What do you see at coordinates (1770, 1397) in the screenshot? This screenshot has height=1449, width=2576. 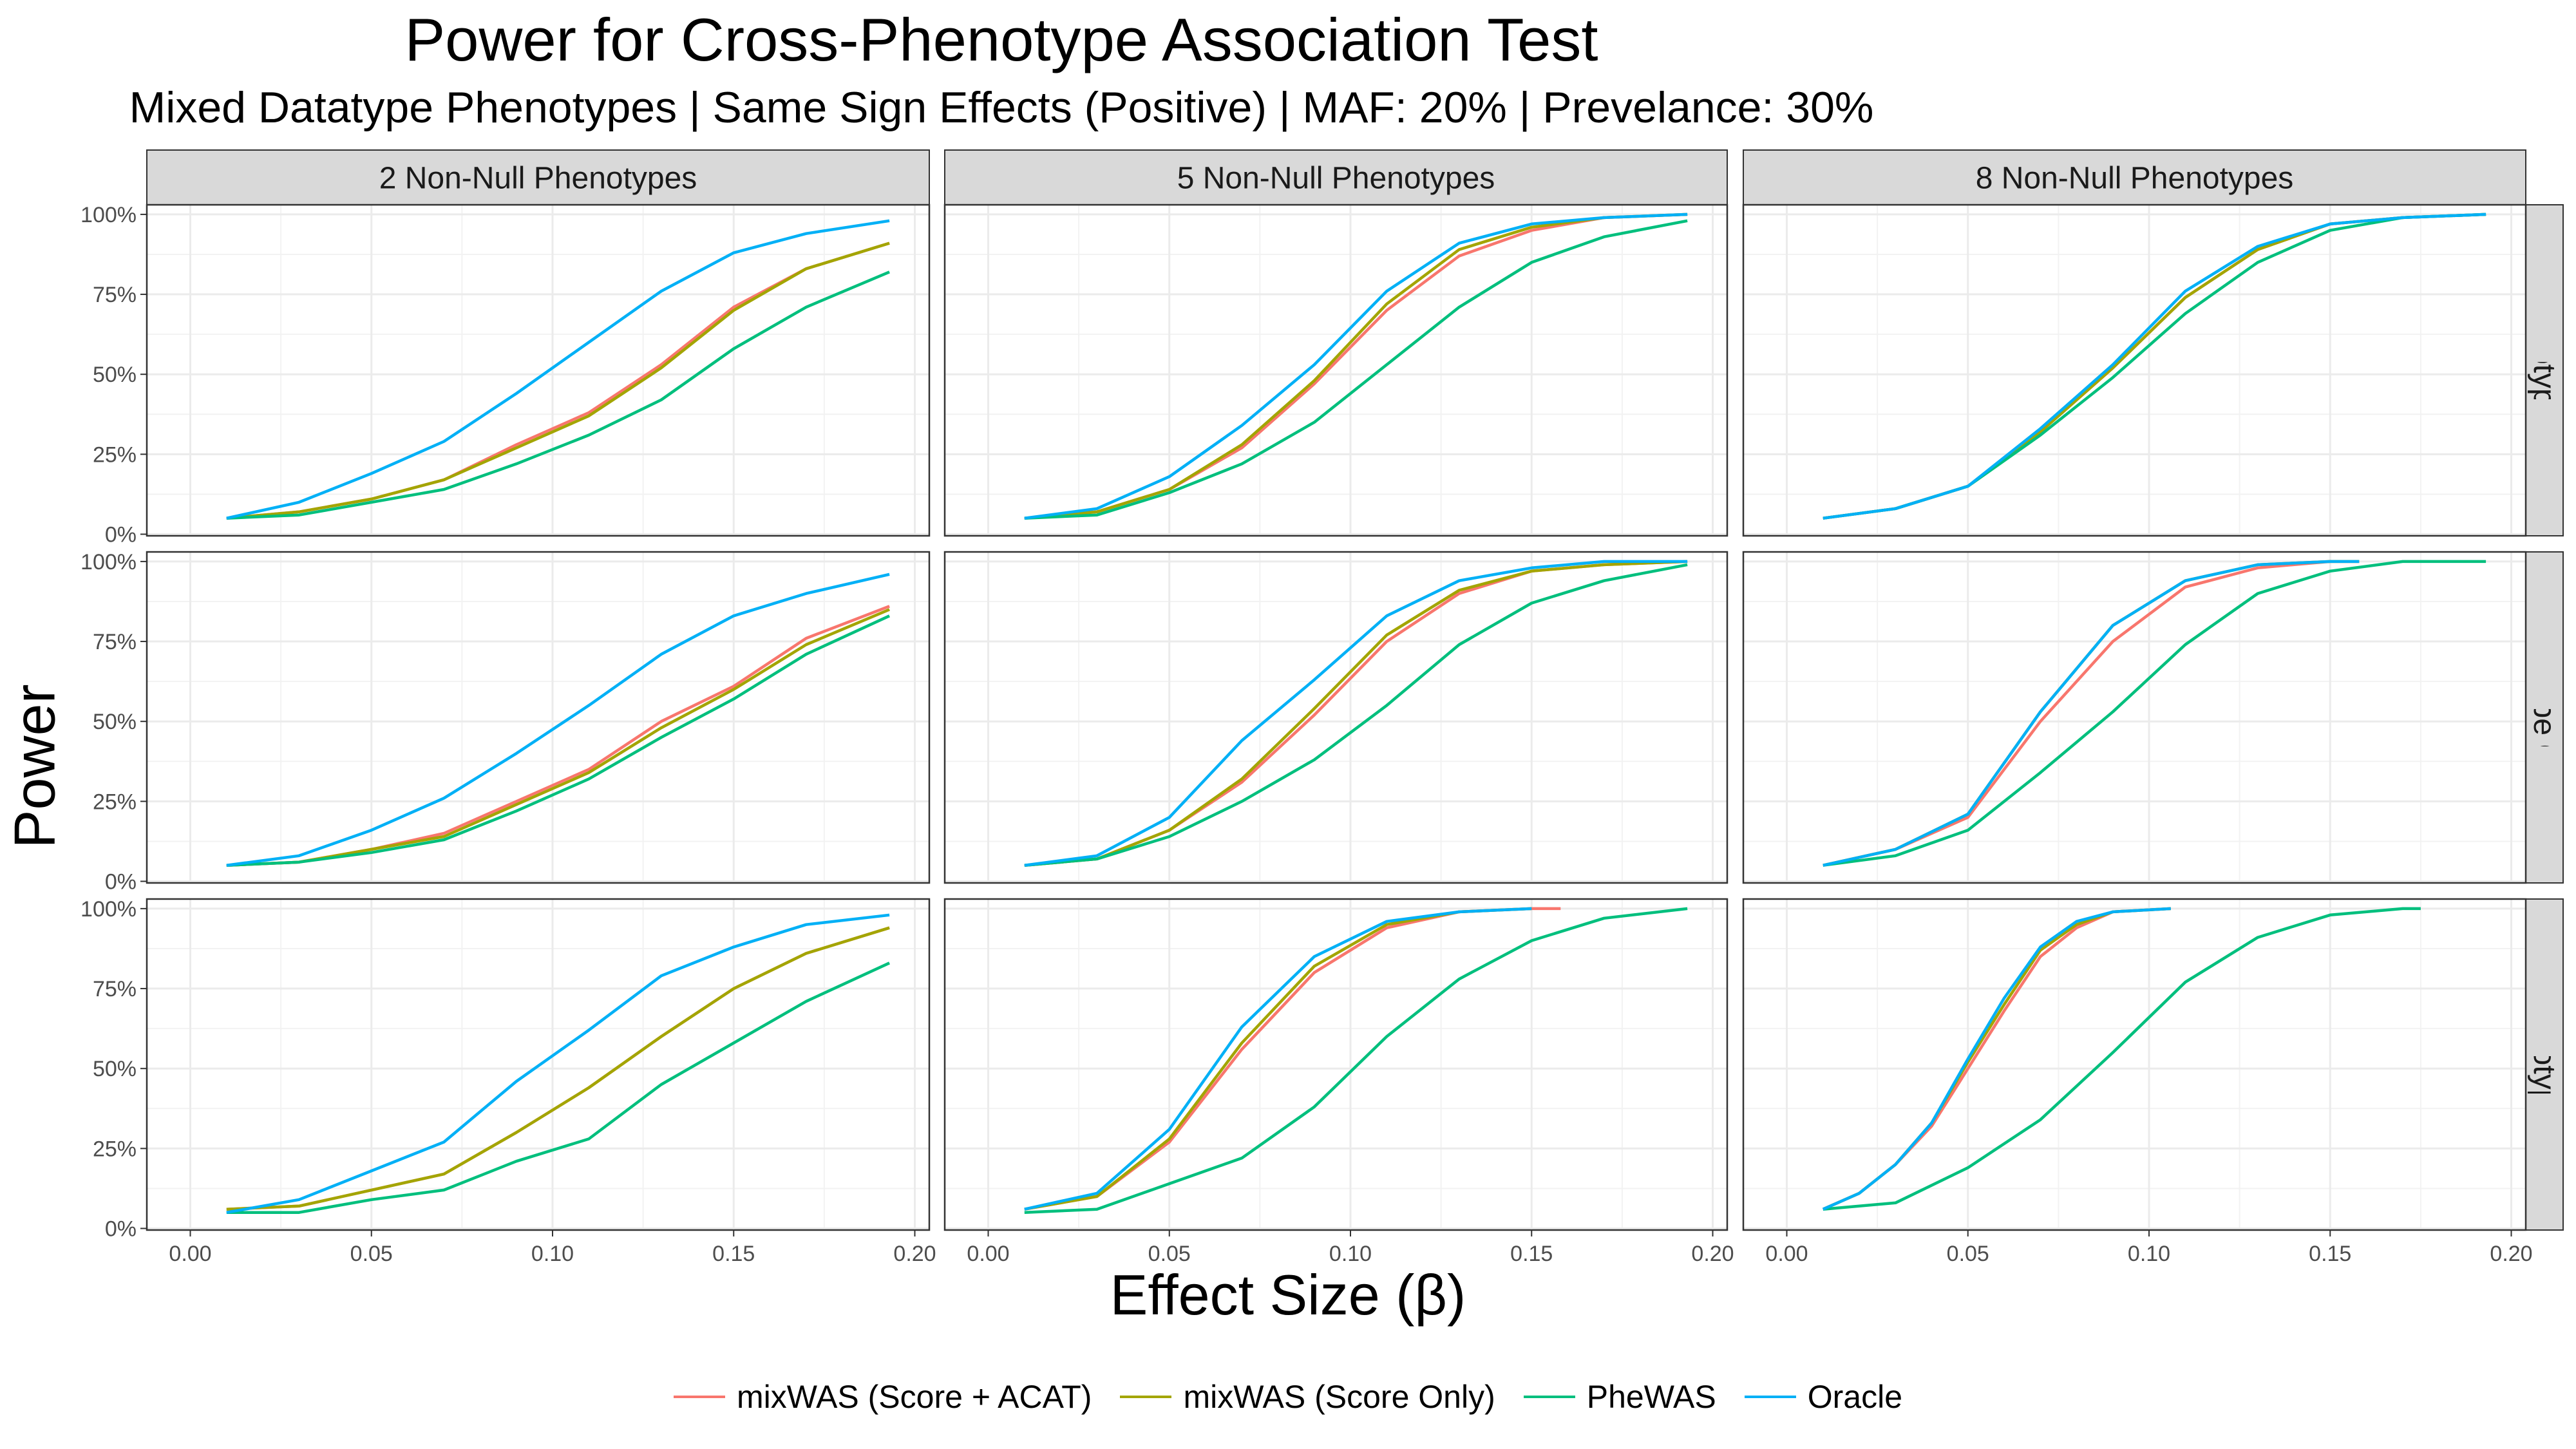 I see `legend-key-oracle` at bounding box center [1770, 1397].